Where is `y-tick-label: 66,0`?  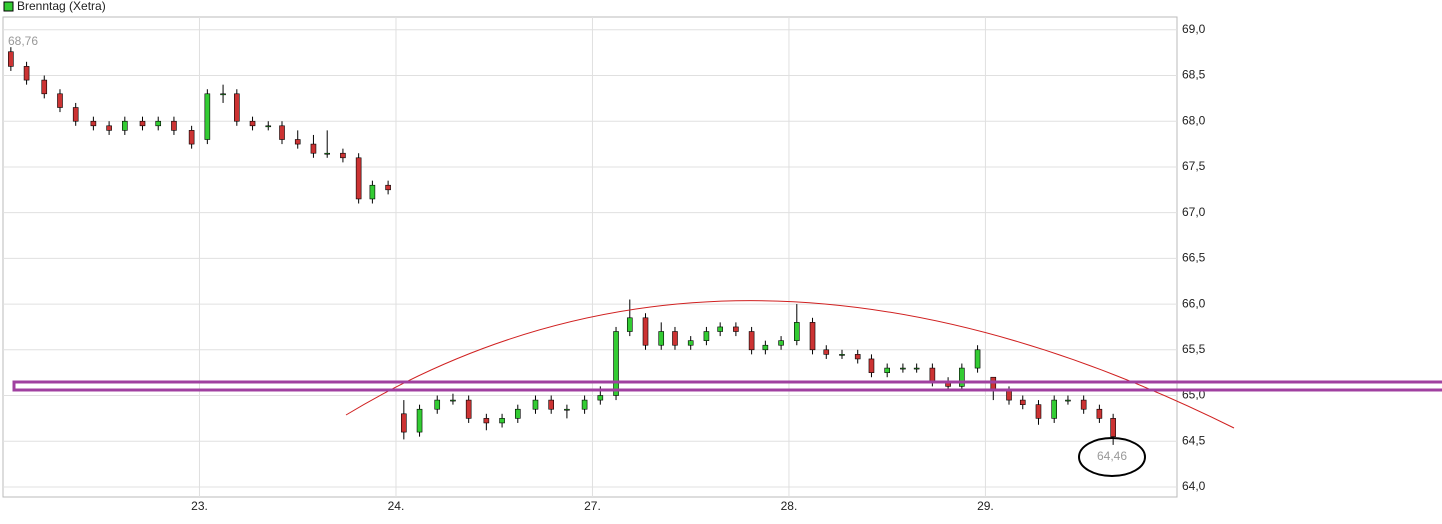 y-tick-label: 66,0 is located at coordinates (1194, 303).